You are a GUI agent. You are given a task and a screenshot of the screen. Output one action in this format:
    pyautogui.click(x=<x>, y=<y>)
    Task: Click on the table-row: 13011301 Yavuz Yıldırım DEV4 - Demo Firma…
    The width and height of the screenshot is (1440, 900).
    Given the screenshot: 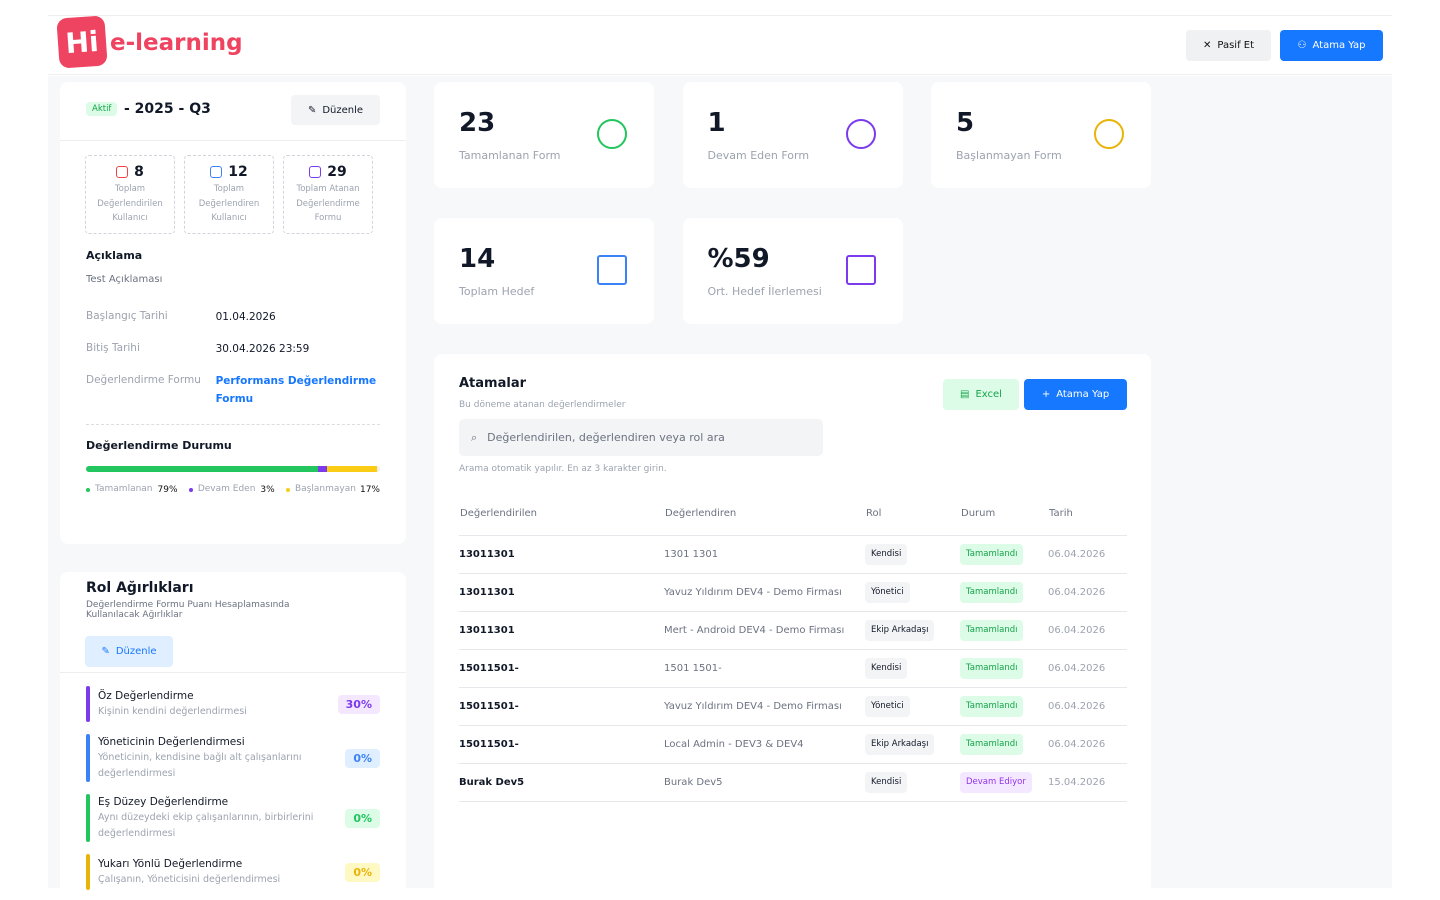 What is the action you would take?
    pyautogui.click(x=793, y=592)
    